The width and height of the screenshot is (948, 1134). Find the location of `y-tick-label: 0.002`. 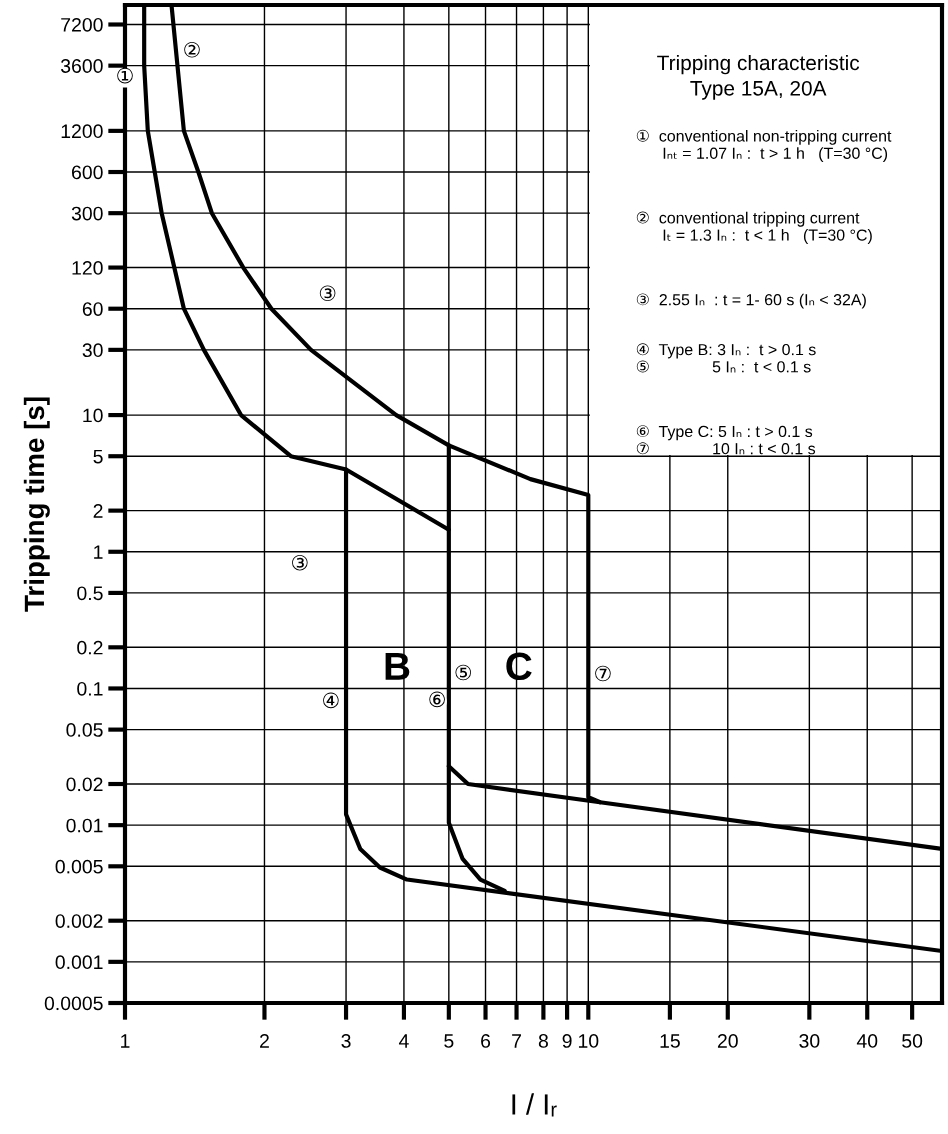

y-tick-label: 0.002 is located at coordinates (79, 921).